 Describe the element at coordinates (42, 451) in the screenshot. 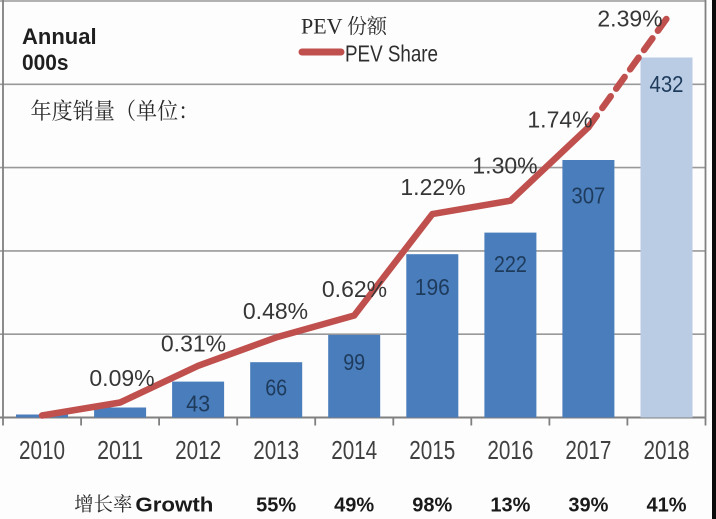

I see `svg-text: 2010` at that location.